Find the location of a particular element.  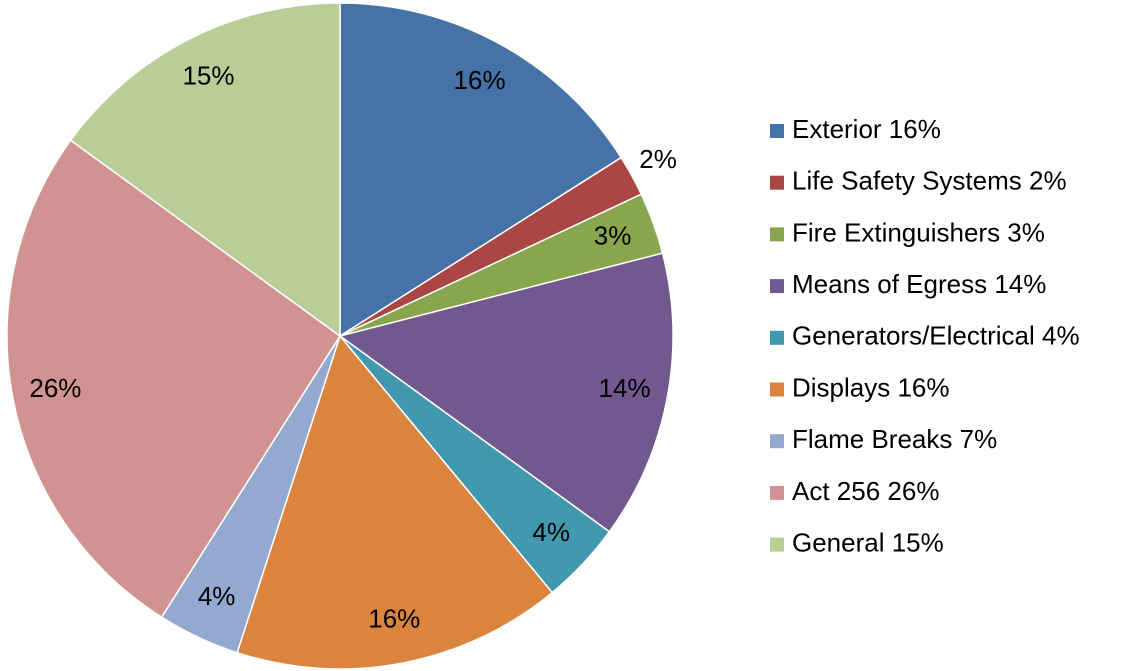

legend-label: Generators/Electrical 4% is located at coordinates (936, 336).